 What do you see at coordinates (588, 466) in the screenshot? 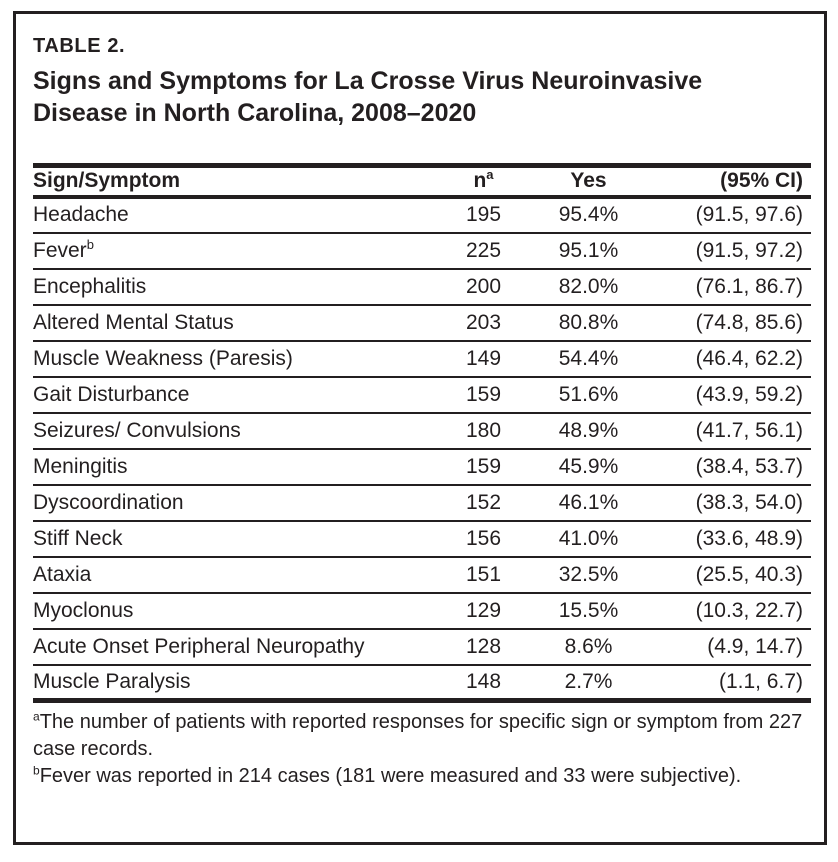
I see `cell-yes: 45.9%` at bounding box center [588, 466].